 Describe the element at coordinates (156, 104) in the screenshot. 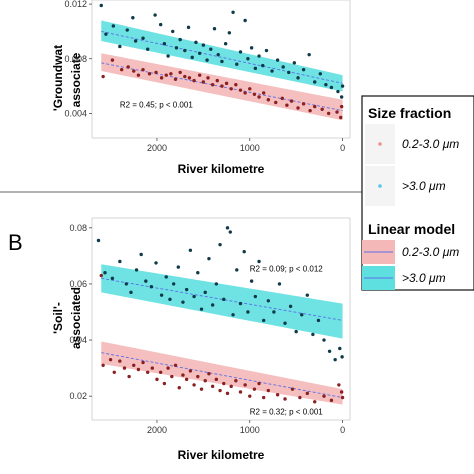

I see `panel-a-r2-annotation: R2 = 0.45; p < 0.001` at that location.